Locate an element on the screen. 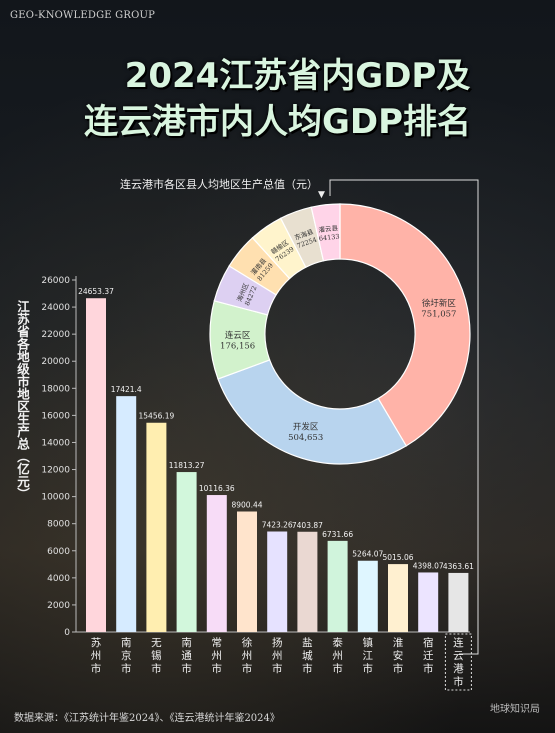 The image size is (555, 733). x-category-label: 安 is located at coordinates (398, 655).